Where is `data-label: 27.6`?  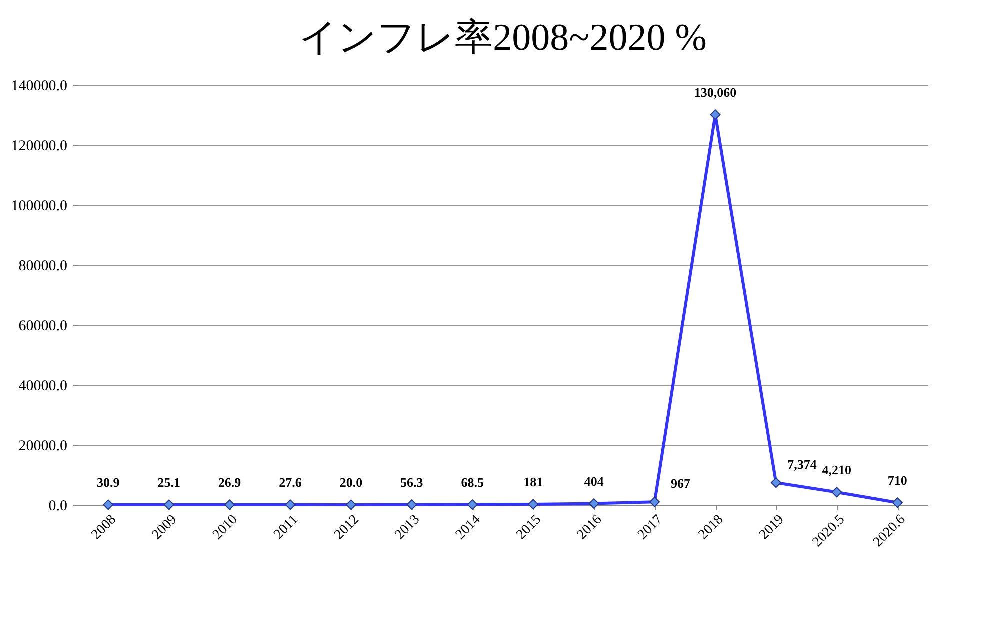
data-label: 27.6 is located at coordinates (290, 482).